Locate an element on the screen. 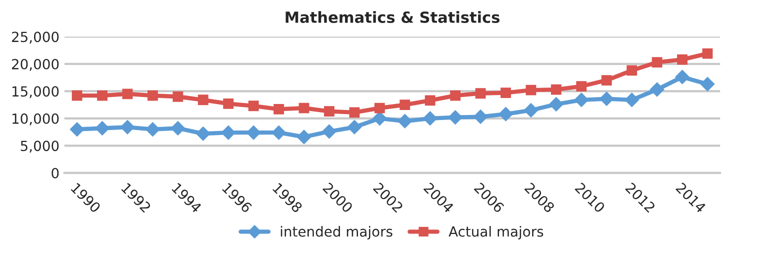  chart-title: Mathematics & Statistics is located at coordinates (393, 17).